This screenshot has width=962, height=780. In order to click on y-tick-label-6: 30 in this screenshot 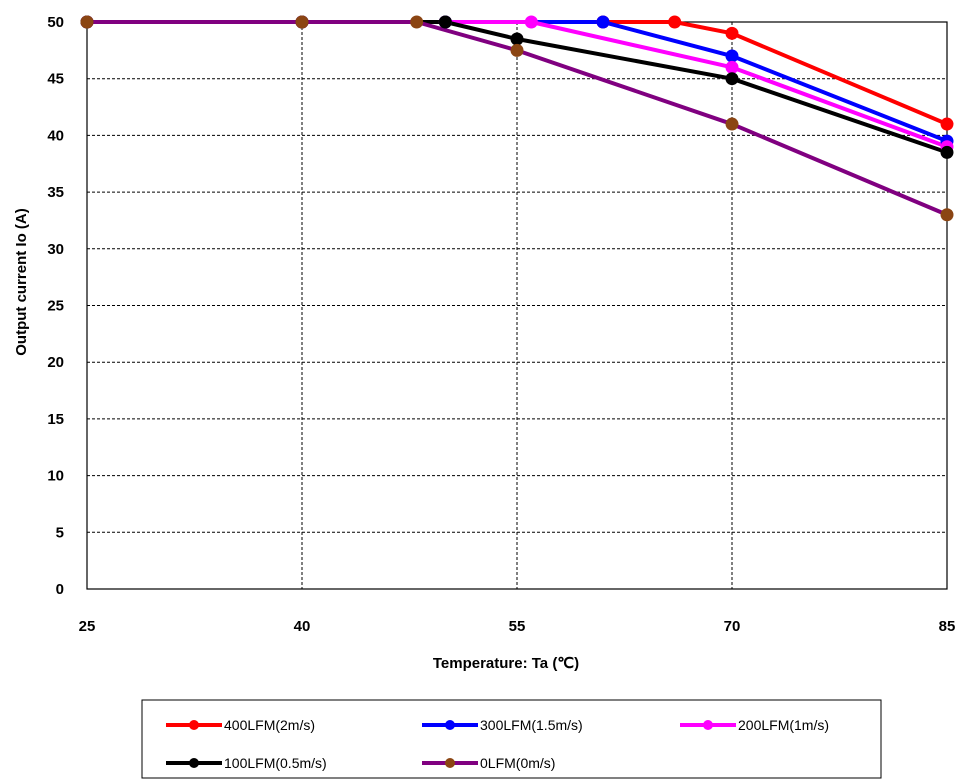, I will do `click(55, 249)`.